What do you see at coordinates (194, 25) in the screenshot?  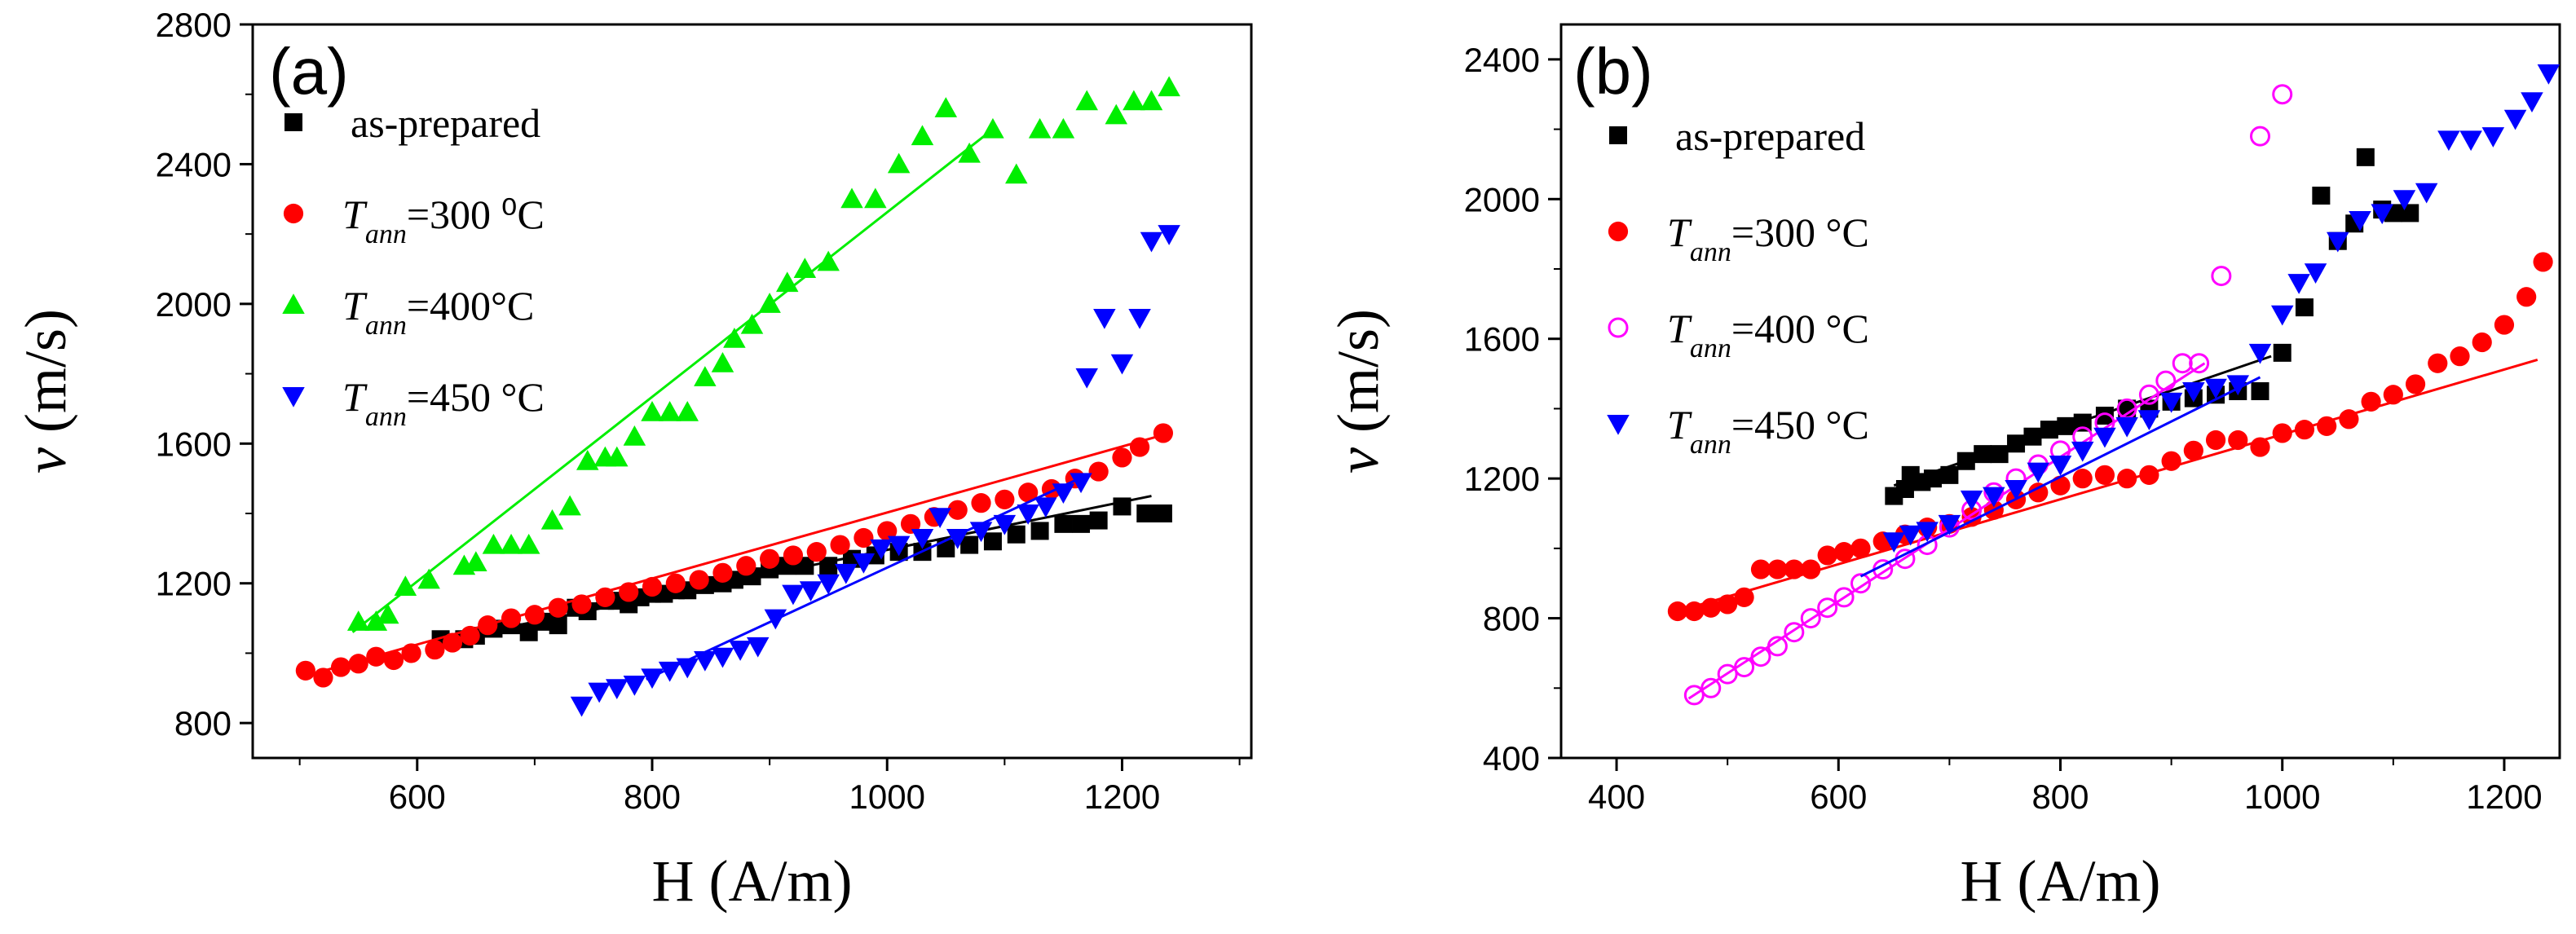 I see `y-tick-label: 2800` at bounding box center [194, 25].